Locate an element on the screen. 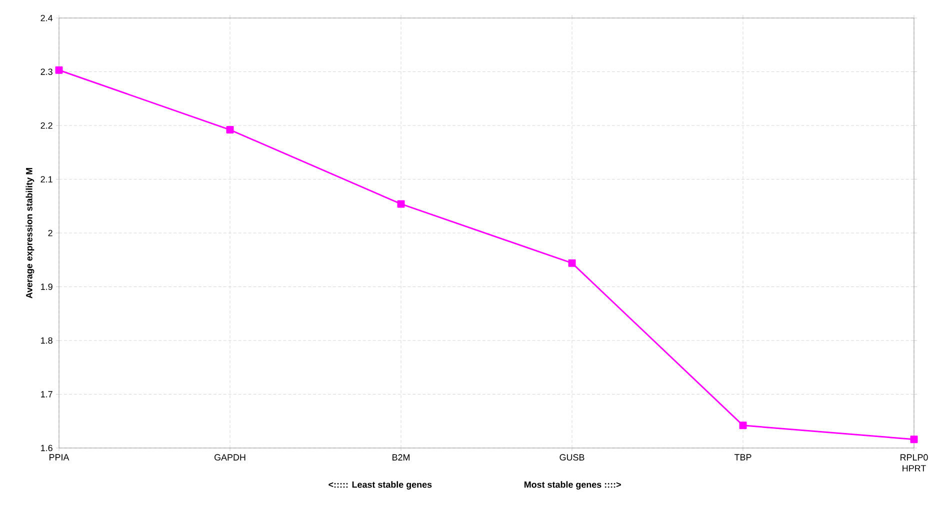  y-tick-label: 1.8 is located at coordinates (46, 340).